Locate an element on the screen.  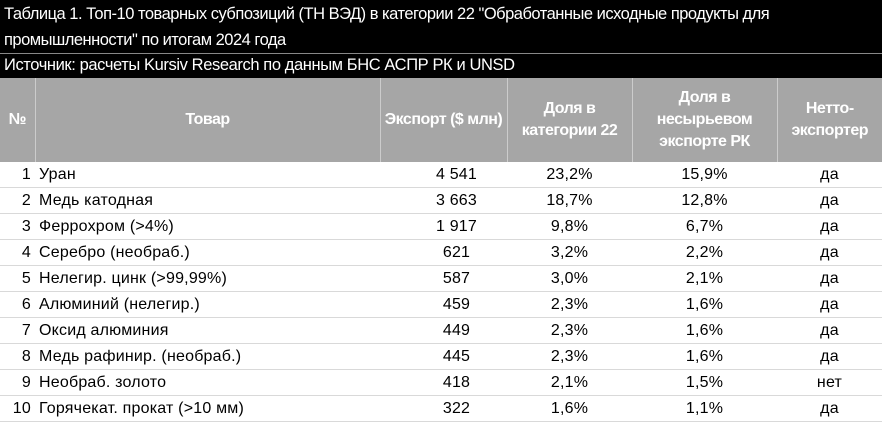
table-cell: 418 is located at coordinates (443, 382).